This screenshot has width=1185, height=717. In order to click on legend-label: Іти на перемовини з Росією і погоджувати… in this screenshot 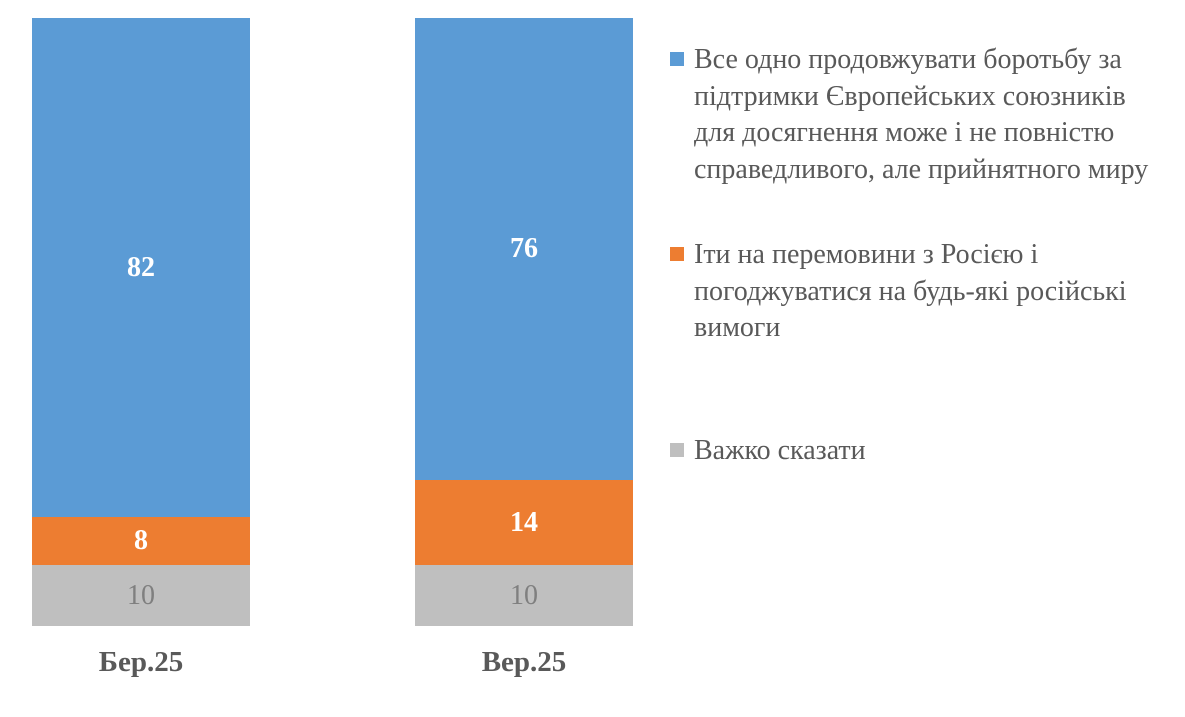, I will do `click(910, 291)`.